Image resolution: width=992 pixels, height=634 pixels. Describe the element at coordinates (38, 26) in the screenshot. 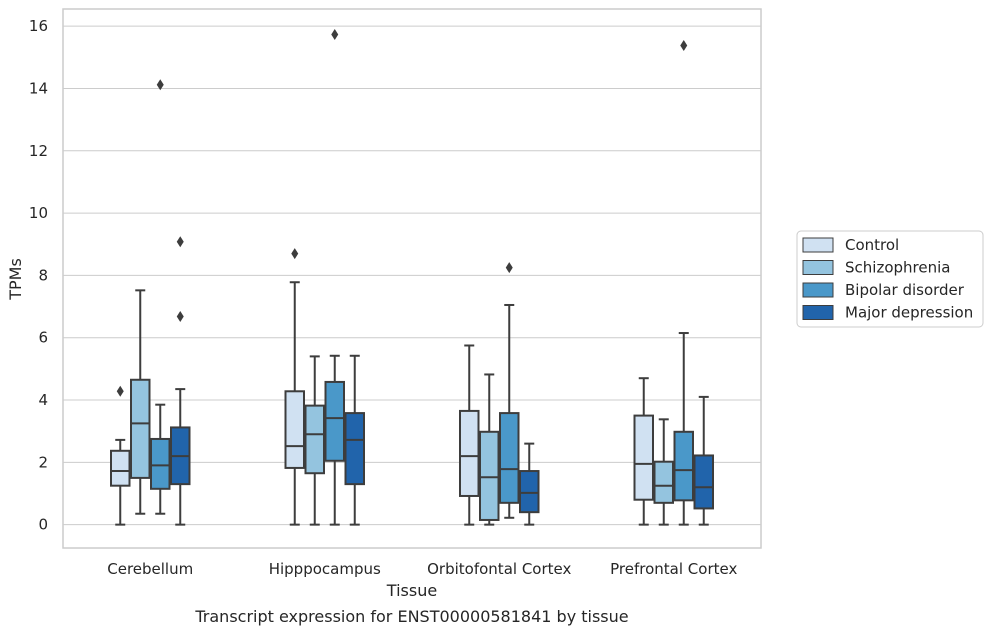

I see `y-tick-label: 16` at that location.